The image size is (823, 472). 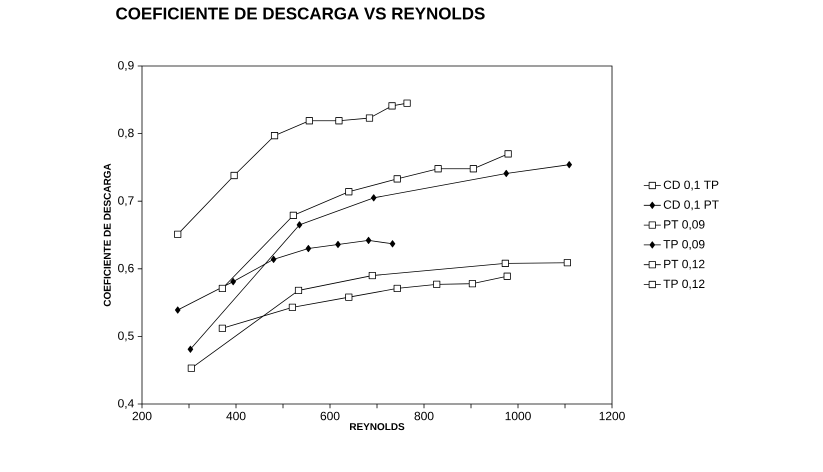 What do you see at coordinates (424, 416) in the screenshot?
I see `x-tick-label: 800` at bounding box center [424, 416].